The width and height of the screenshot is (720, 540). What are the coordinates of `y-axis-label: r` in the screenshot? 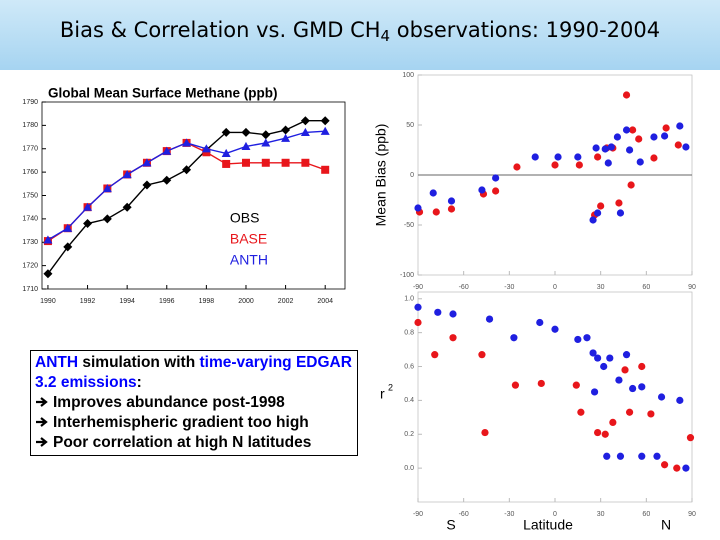 It's located at (382, 394).